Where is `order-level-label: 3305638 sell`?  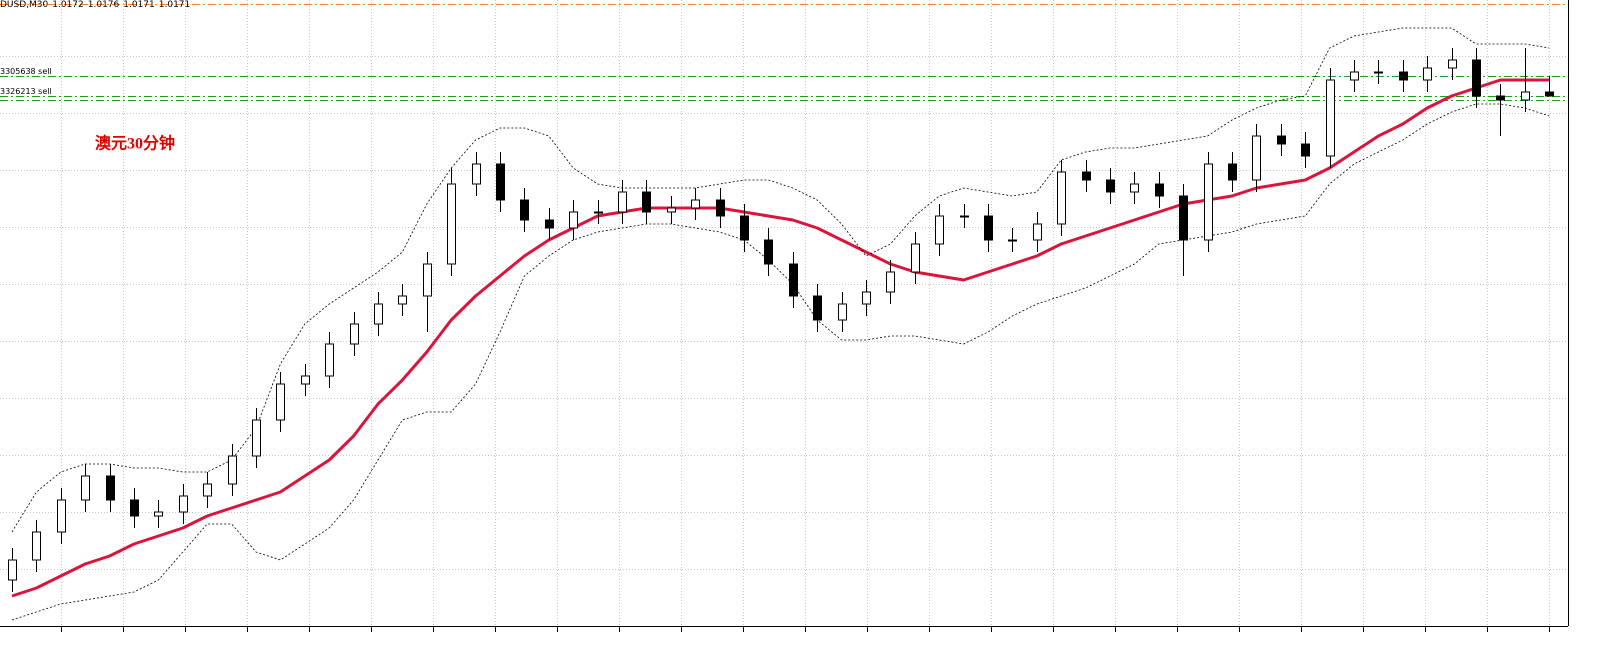 order-level-label: 3305638 sell is located at coordinates (26, 71).